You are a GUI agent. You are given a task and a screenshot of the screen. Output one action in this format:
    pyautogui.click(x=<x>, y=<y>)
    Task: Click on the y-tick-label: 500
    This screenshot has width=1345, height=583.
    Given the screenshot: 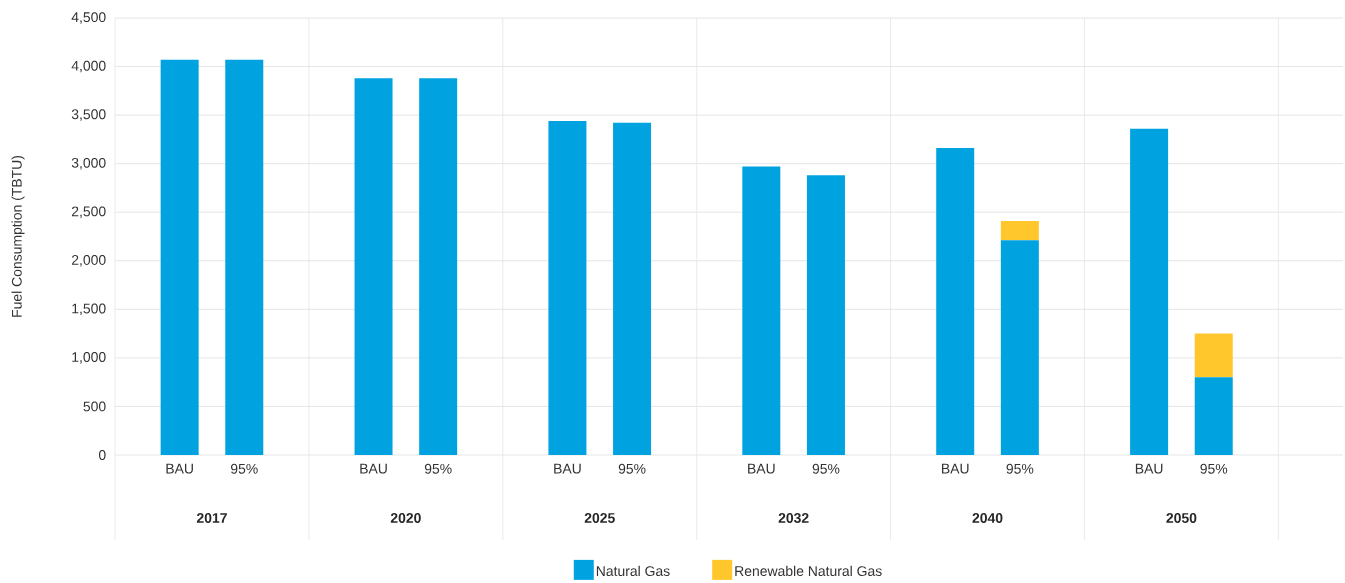 What is the action you would take?
    pyautogui.click(x=94, y=406)
    